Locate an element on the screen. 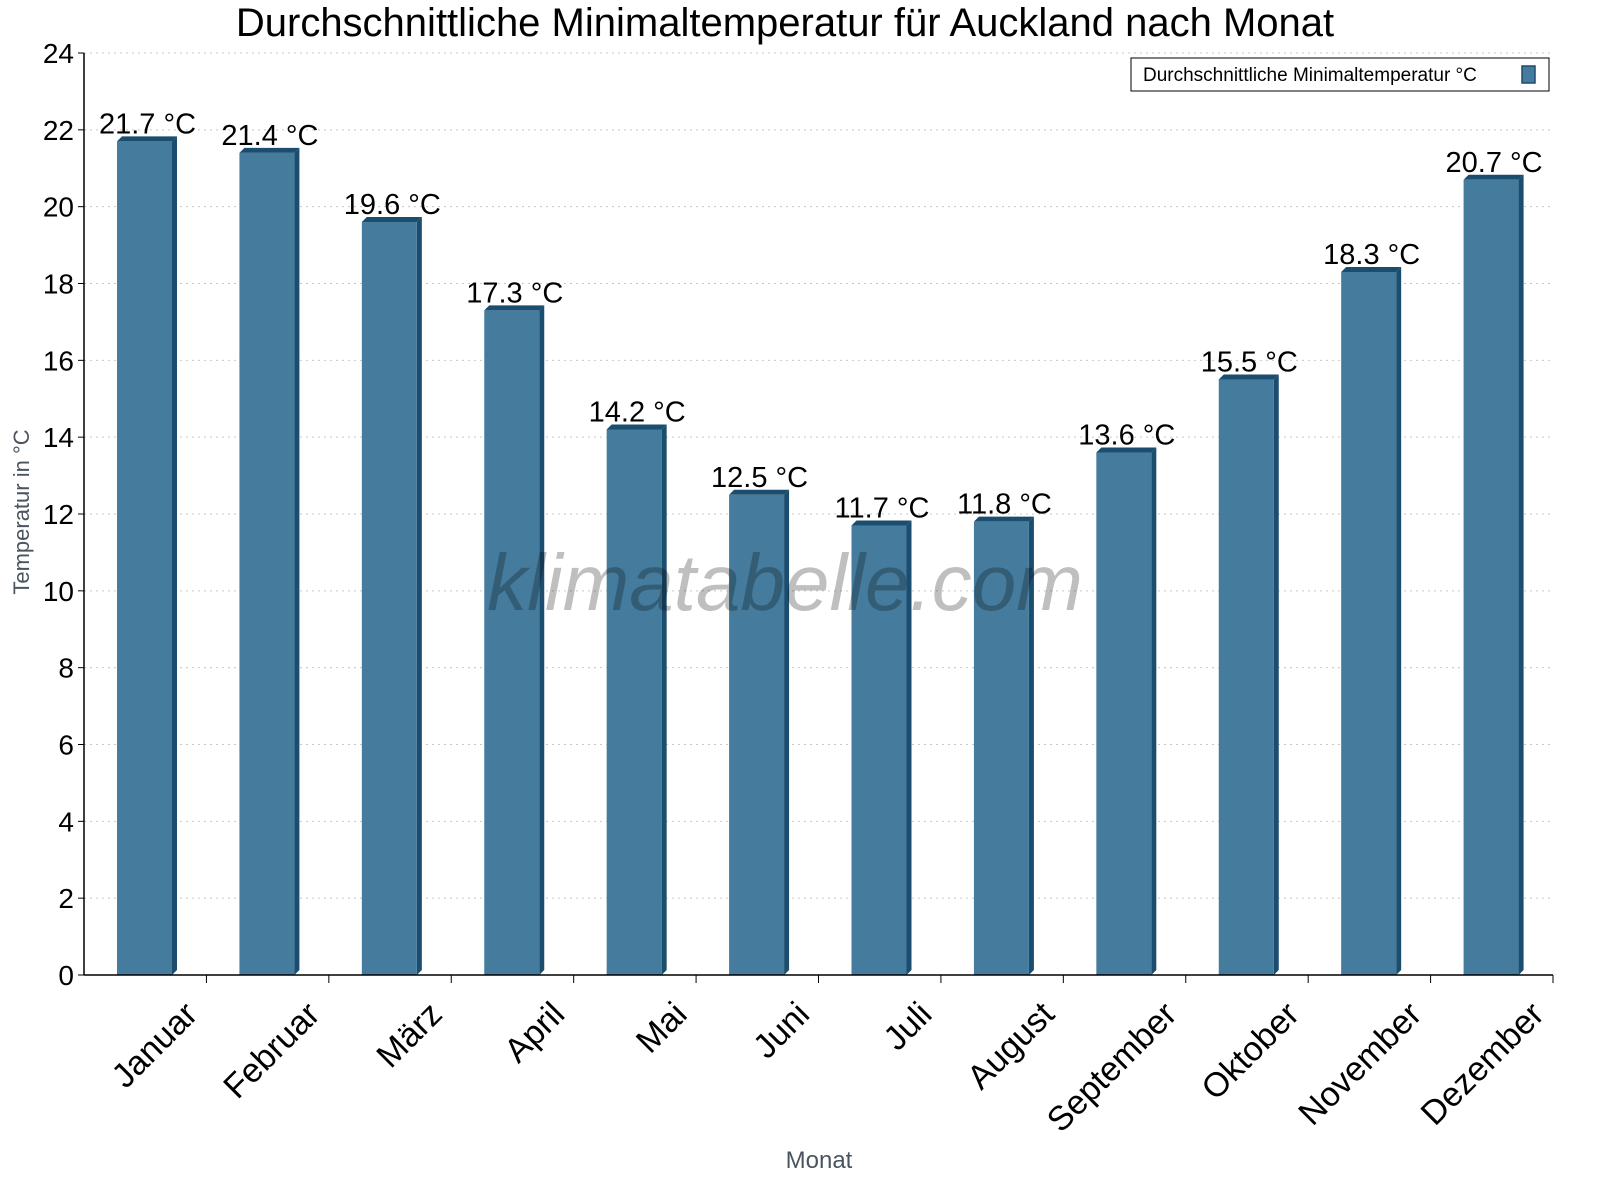 The width and height of the screenshot is (1600, 1200). bar-september is located at coordinates (1126, 711).